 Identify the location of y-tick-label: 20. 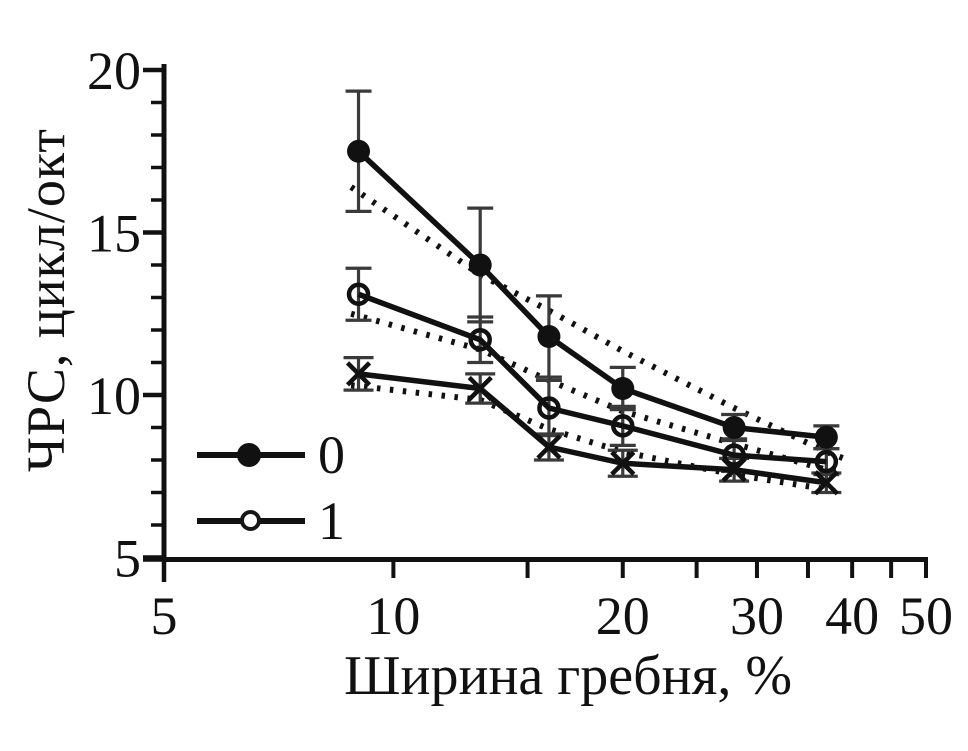
(114, 71).